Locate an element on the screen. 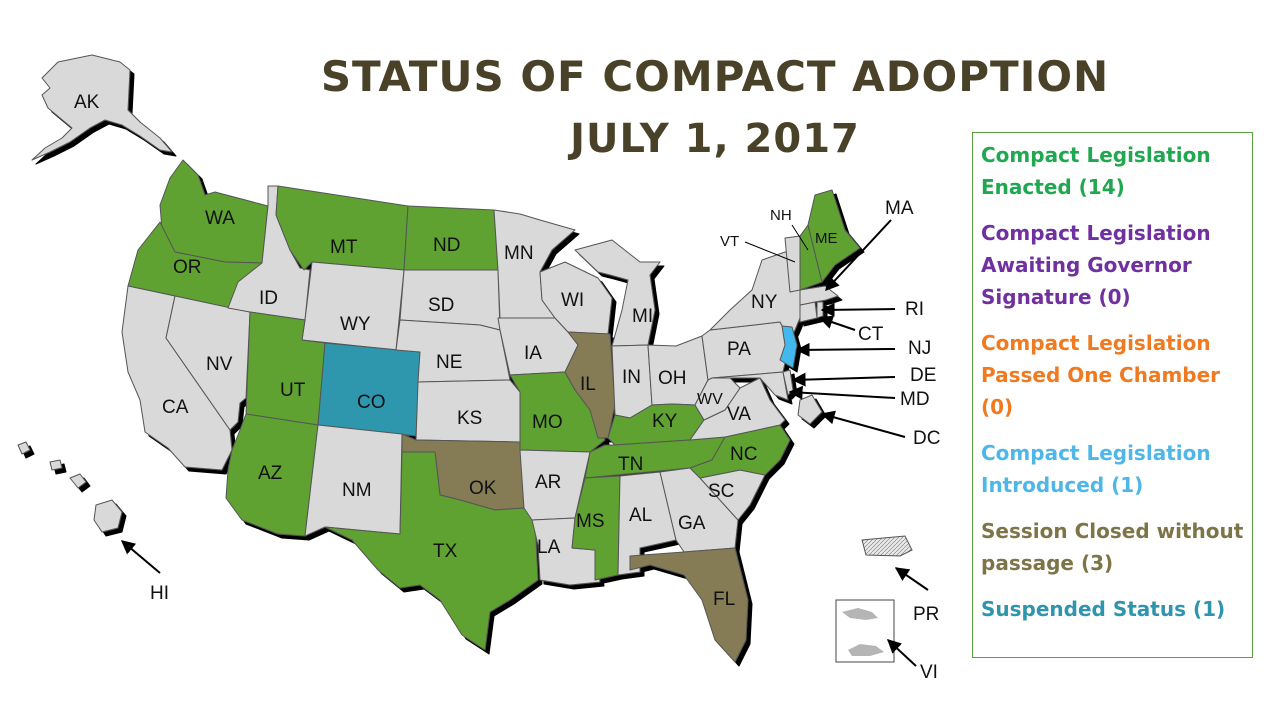 This screenshot has height=720, width=1280. label-KY: KY is located at coordinates (665, 421).